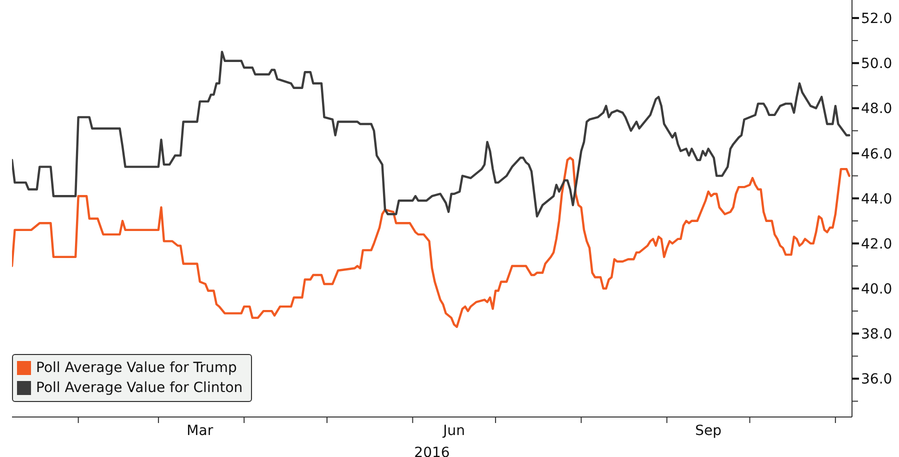 The height and width of the screenshot is (457, 899). I want to click on x-tick-label: Jun, so click(454, 431).